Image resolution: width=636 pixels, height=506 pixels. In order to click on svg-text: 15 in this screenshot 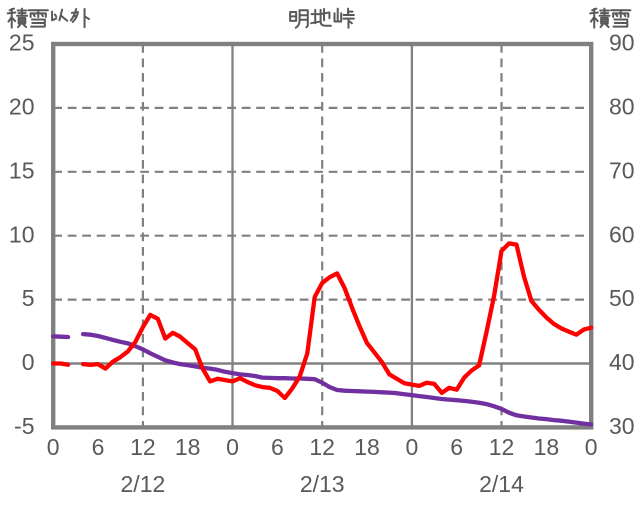, I will do `click(22, 170)`.